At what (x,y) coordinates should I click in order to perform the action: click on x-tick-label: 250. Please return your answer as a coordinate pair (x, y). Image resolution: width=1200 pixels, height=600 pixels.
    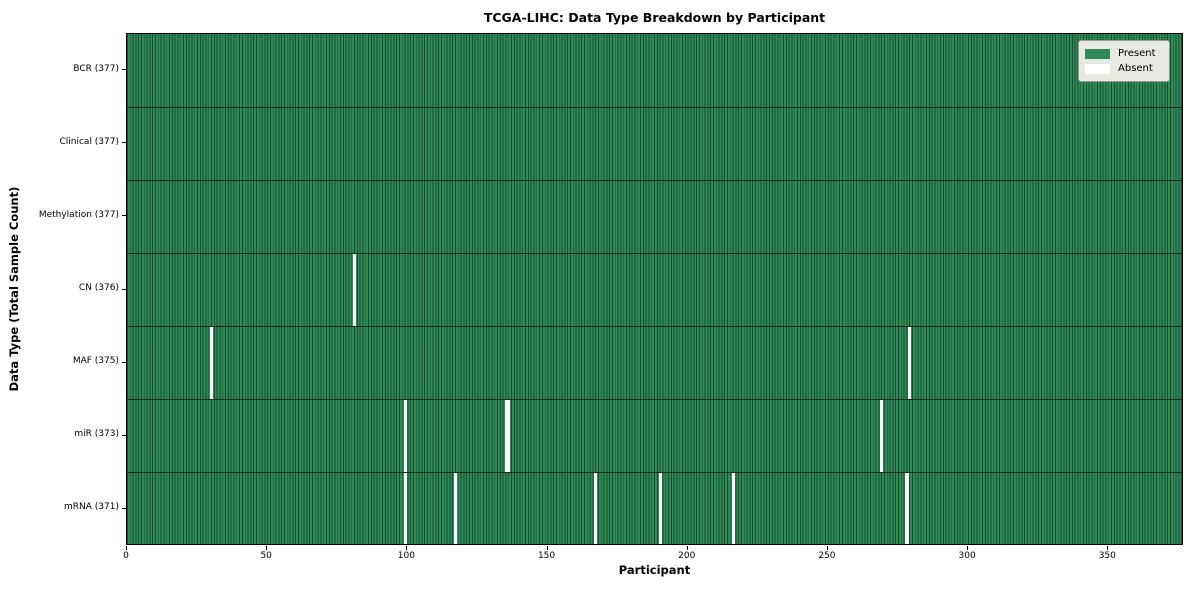
    Looking at the image, I should click on (827, 556).